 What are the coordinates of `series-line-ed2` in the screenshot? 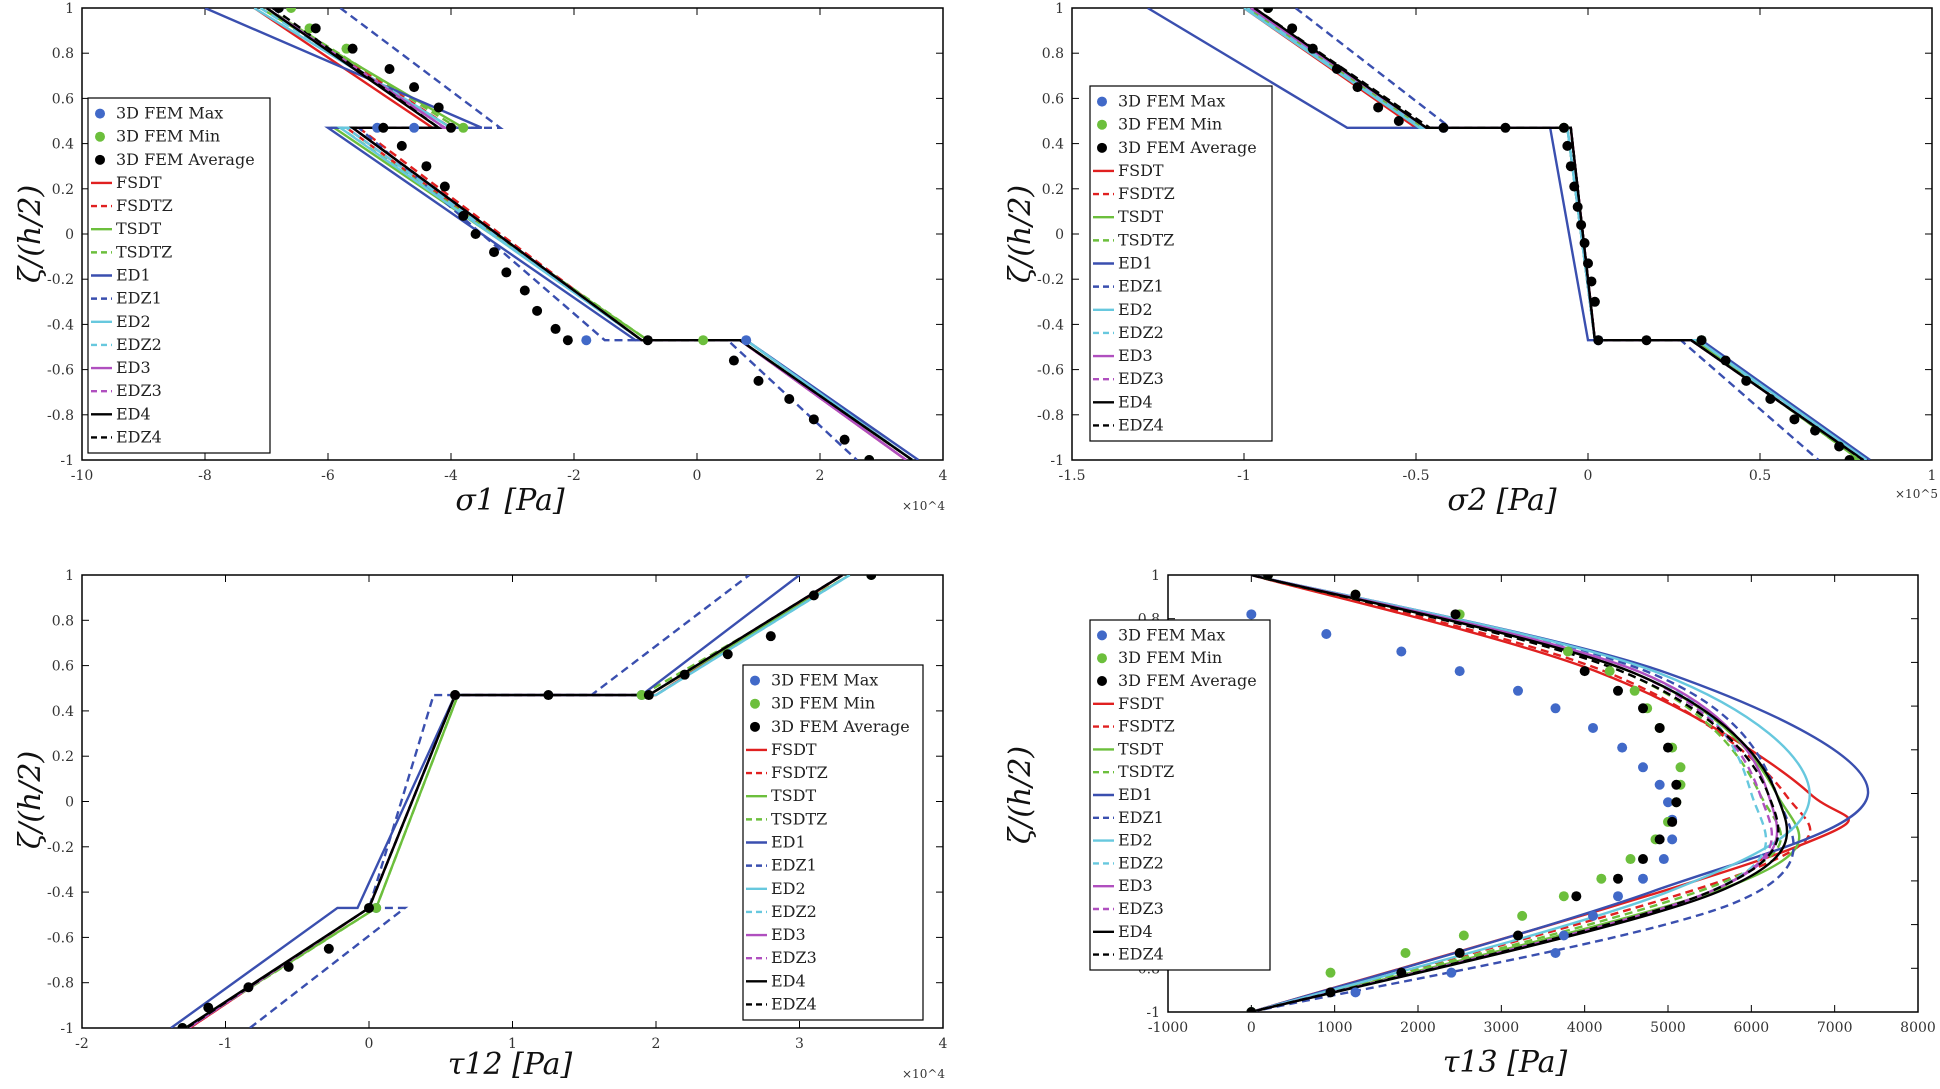 It's located at (1555, 234).